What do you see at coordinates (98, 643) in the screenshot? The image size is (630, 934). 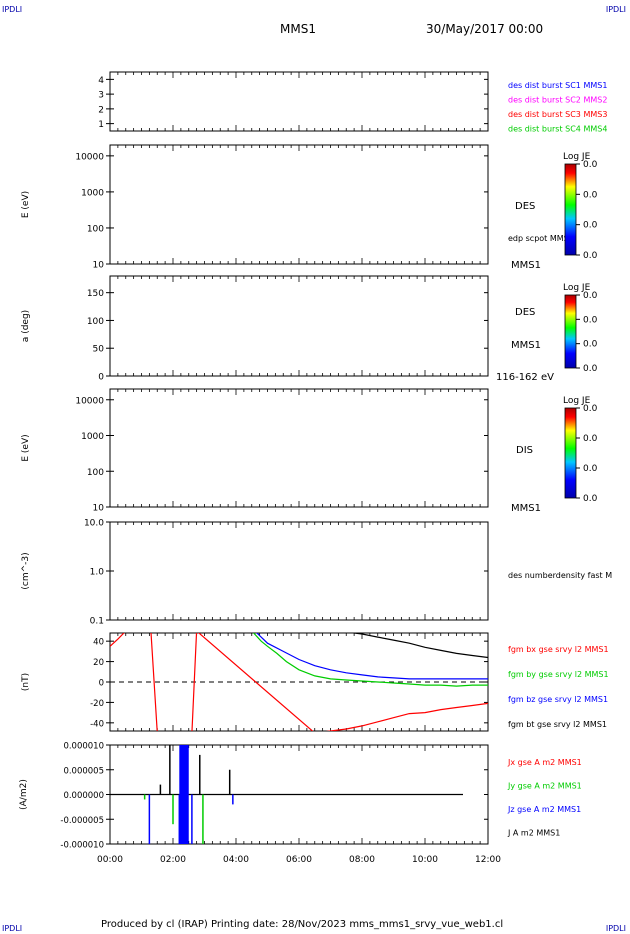 I see `y-tick-label: 40` at bounding box center [98, 643].